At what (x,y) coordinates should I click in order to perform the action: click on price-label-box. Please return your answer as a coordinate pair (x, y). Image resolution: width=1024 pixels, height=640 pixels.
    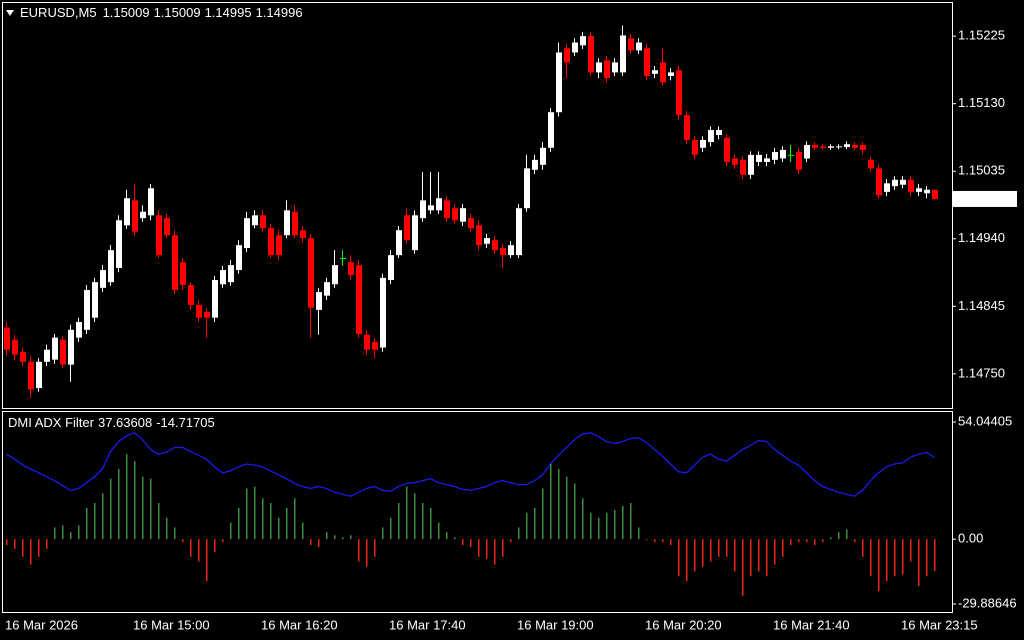
    Looking at the image, I should click on (985, 198).